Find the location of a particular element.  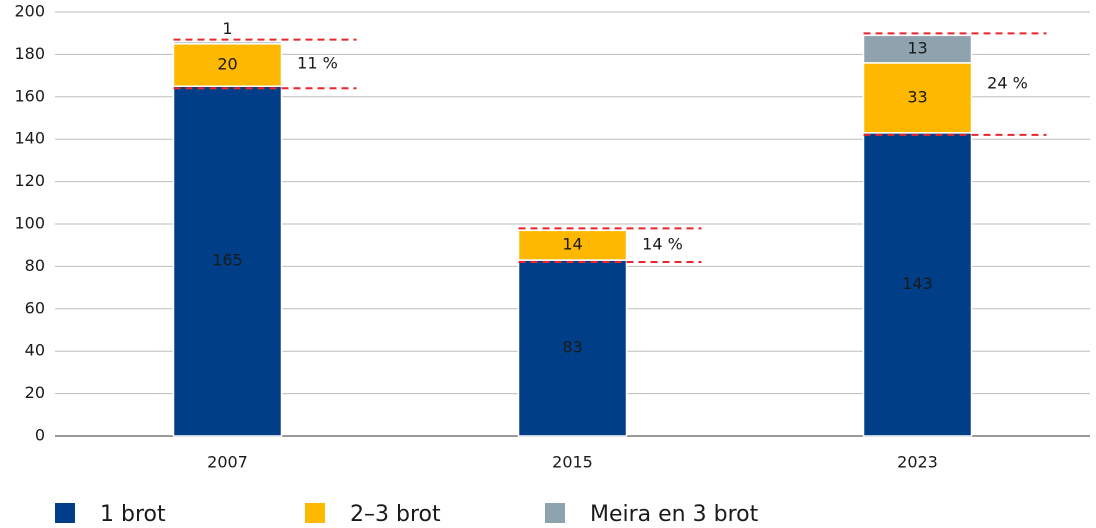

data-label: 20 is located at coordinates (227, 64).